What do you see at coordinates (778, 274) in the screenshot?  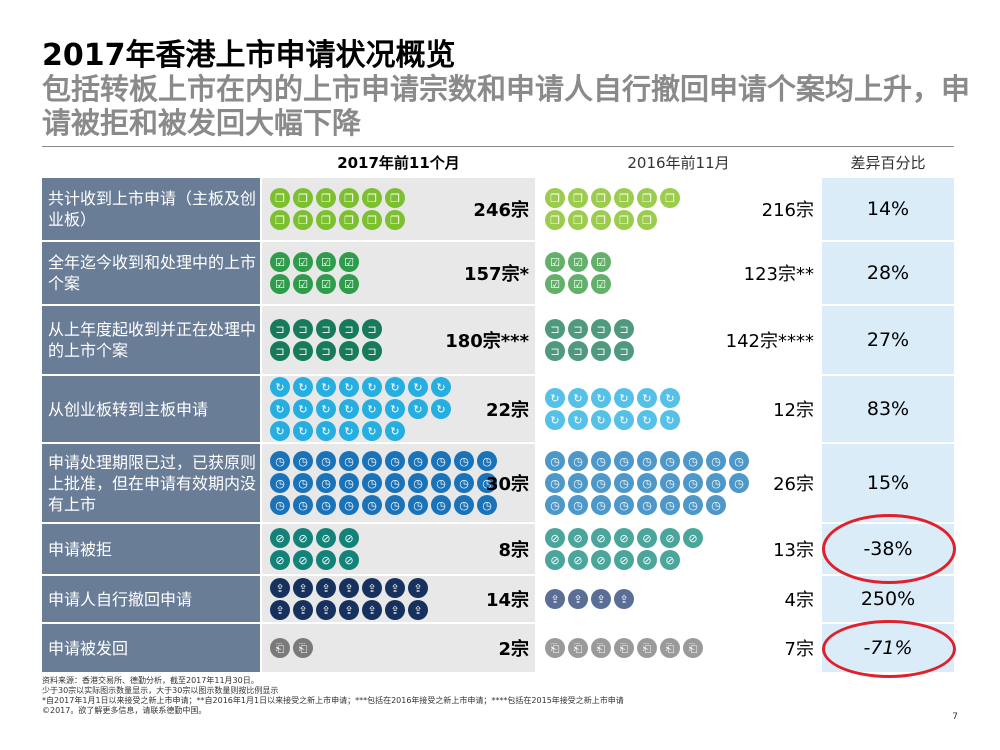 I see `count-2016: 123宗**` at bounding box center [778, 274].